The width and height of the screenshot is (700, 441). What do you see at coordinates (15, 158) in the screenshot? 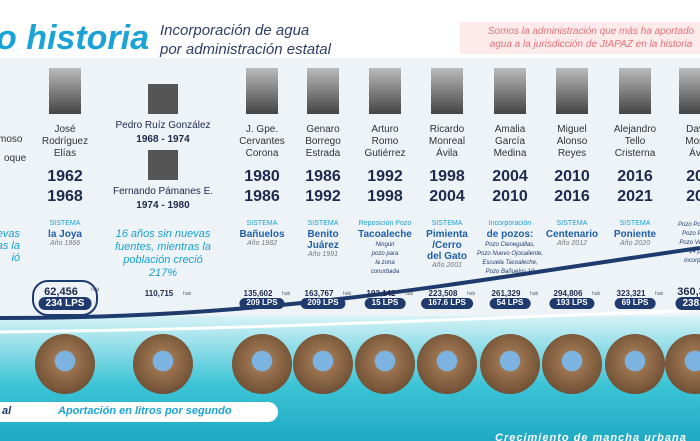
I see `name-line: oque` at bounding box center [15, 158].